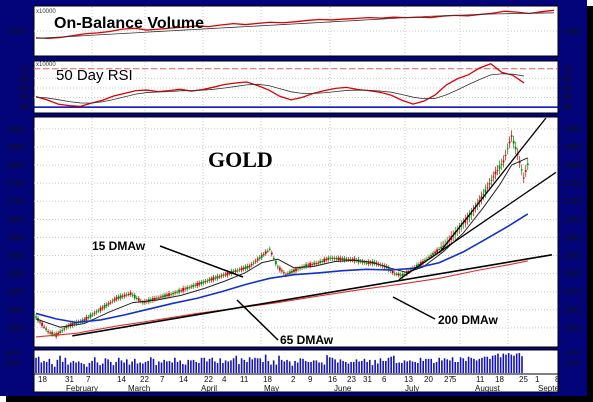 This screenshot has height=402, width=593. Describe the element at coordinates (46, 65) in the screenshot. I see `rsi-scale-marker: x10000` at that location.